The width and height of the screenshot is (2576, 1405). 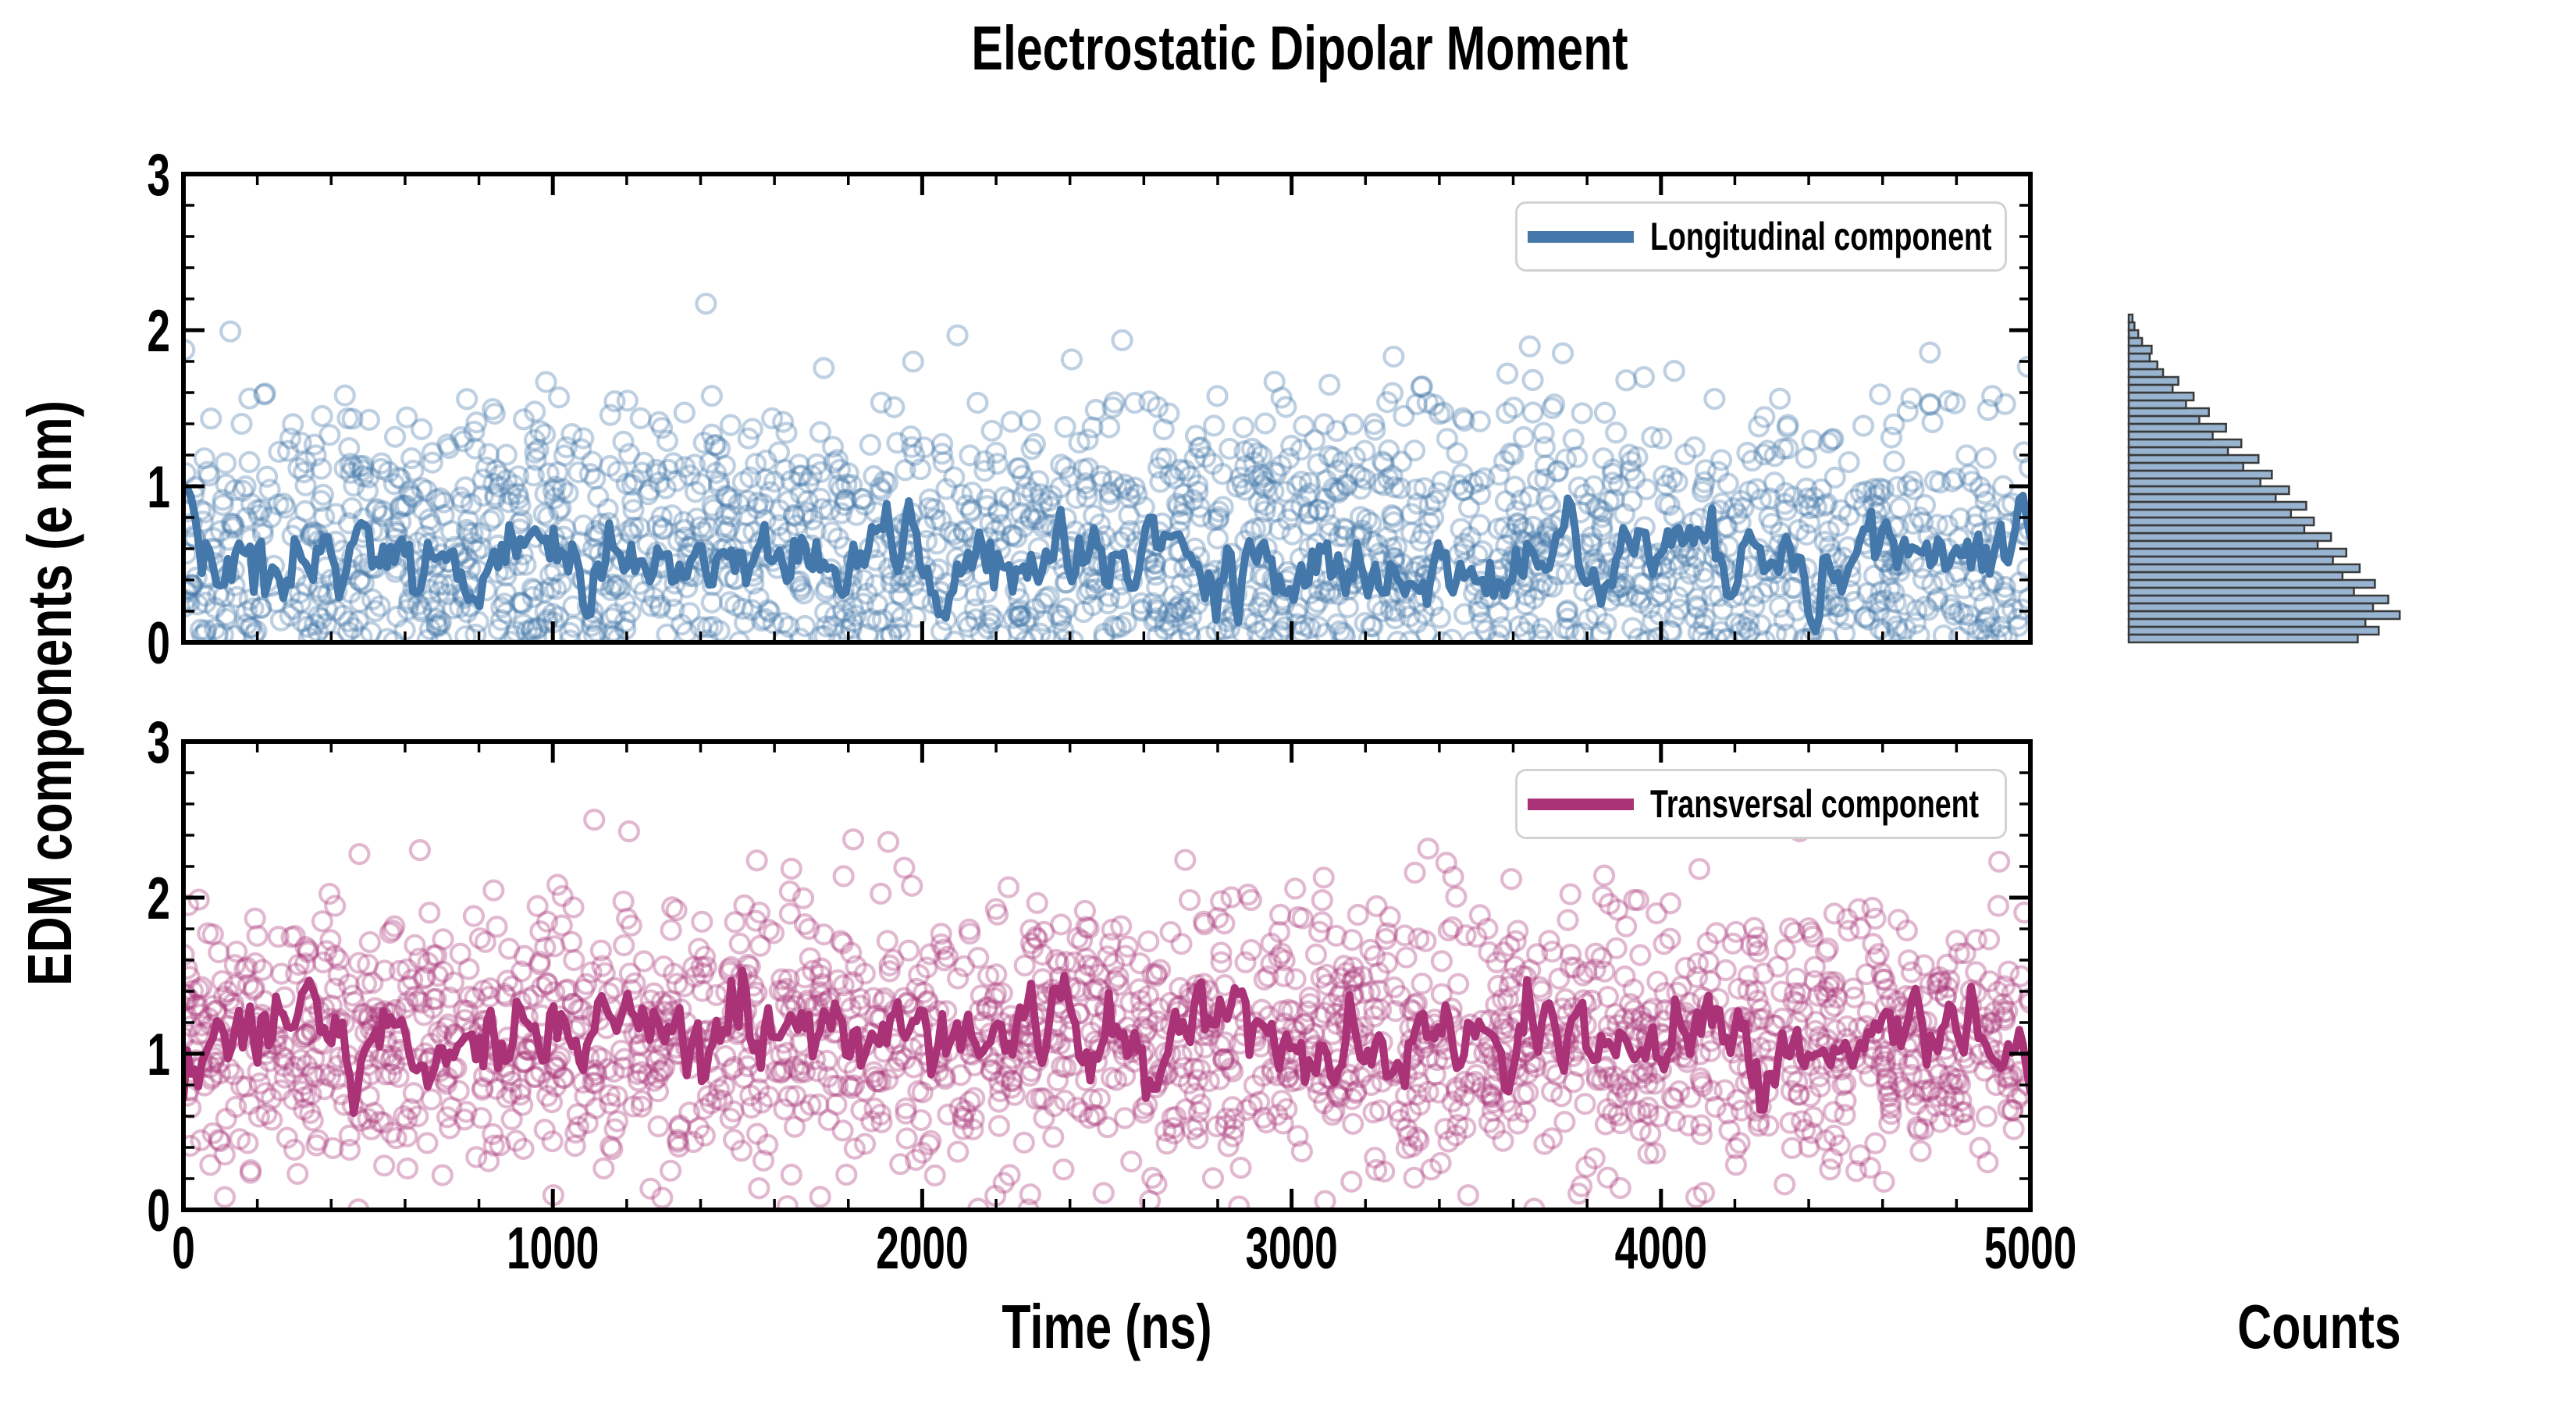 I want to click on bottom-panel-line, so click(x=1106, y=1041).